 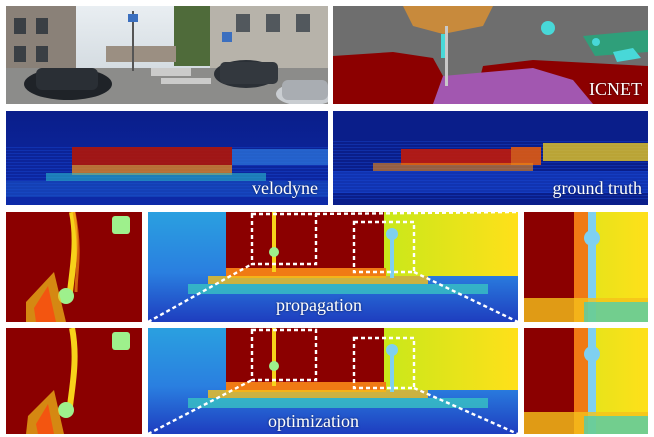 I want to click on ground-truth-label: ground truth, so click(x=597, y=188).